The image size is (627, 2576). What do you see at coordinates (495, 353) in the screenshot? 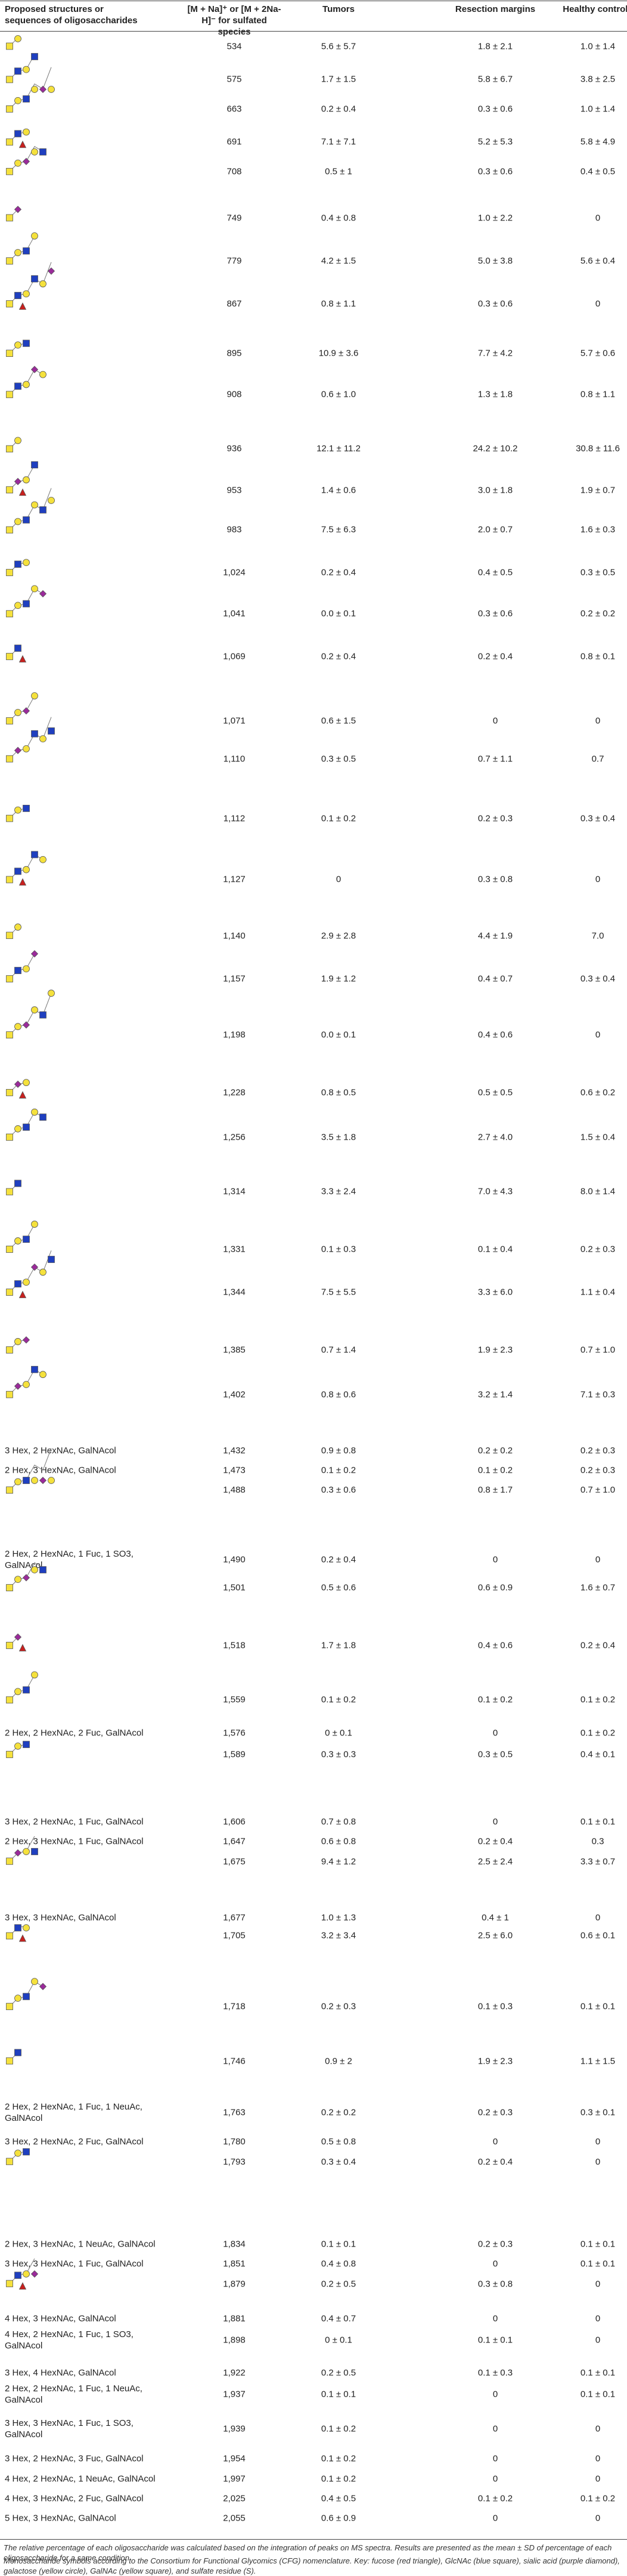
I see `value-cell: 7.7 ± 4.2` at bounding box center [495, 353].